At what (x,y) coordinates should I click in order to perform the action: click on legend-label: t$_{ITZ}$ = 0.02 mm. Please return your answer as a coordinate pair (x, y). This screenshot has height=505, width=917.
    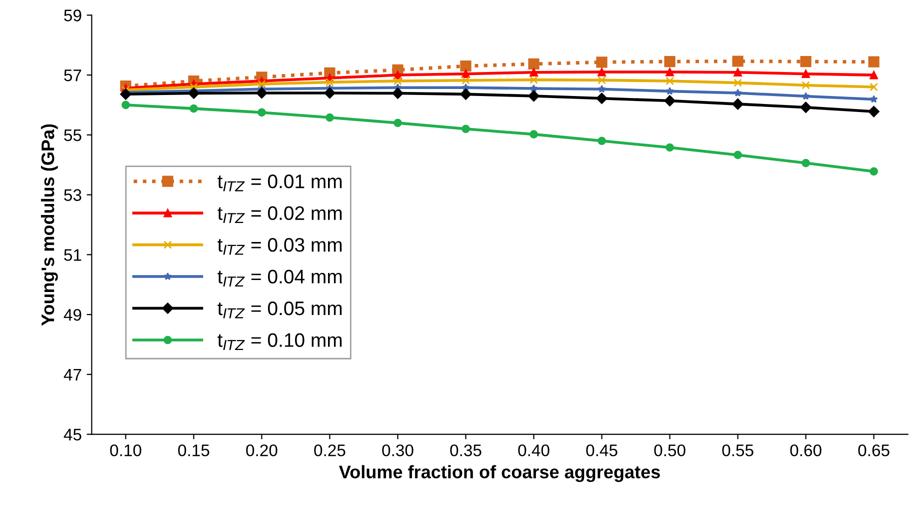
    Looking at the image, I should click on (280, 215).